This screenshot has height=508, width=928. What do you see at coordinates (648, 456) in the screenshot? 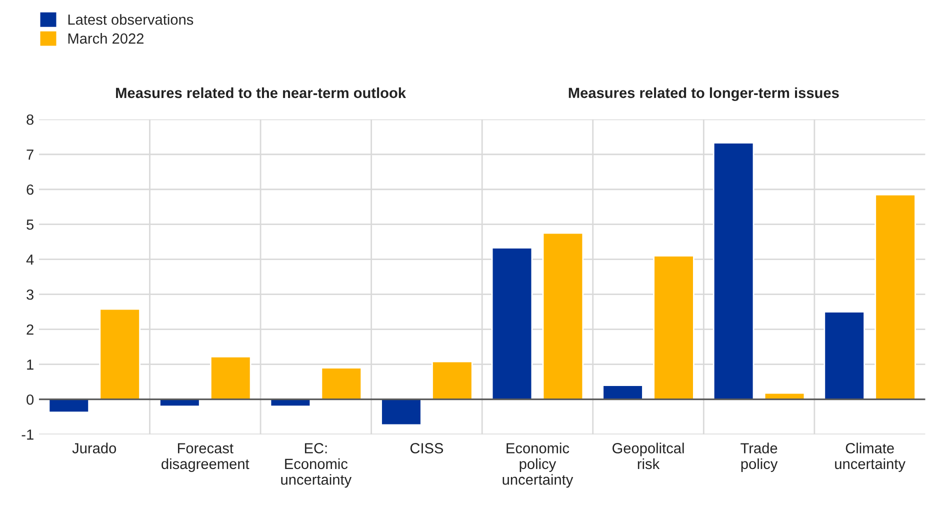
I see `x-tick-label: Geopolitcal risk` at bounding box center [648, 456].